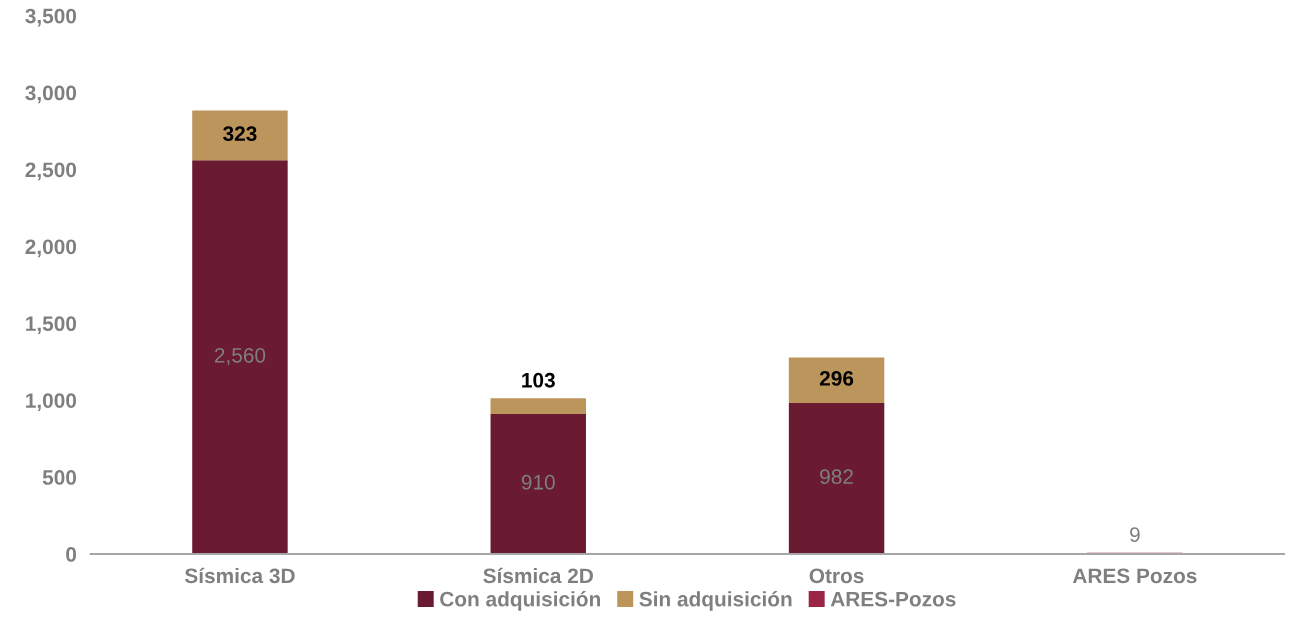 This screenshot has height=626, width=1297. What do you see at coordinates (240, 356) in the screenshot?
I see `data-label: 2,560` at bounding box center [240, 356].